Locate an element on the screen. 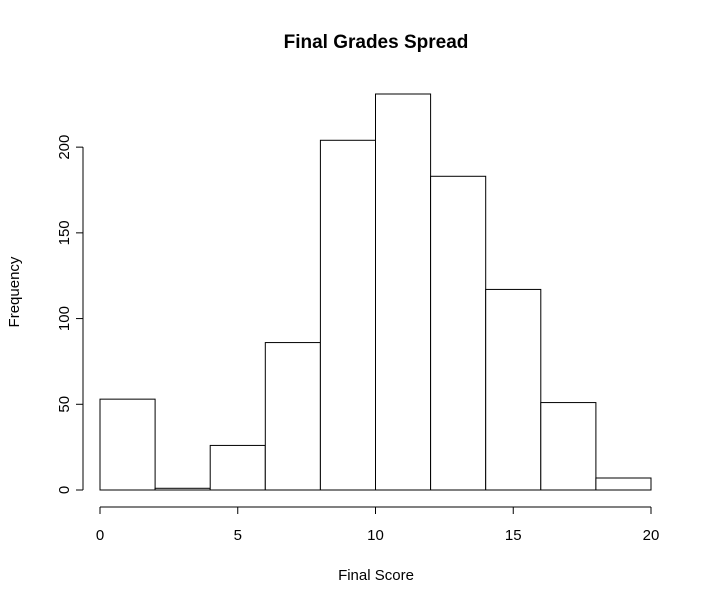  y-axis: 0 50 100 150 200 is located at coordinates (70, 314).